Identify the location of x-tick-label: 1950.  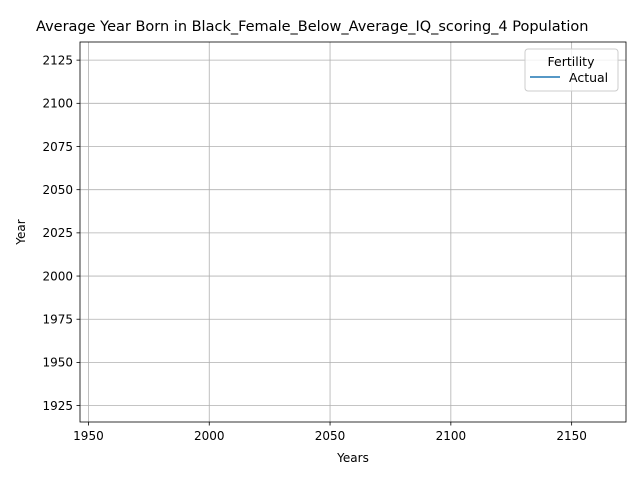
(88, 436).